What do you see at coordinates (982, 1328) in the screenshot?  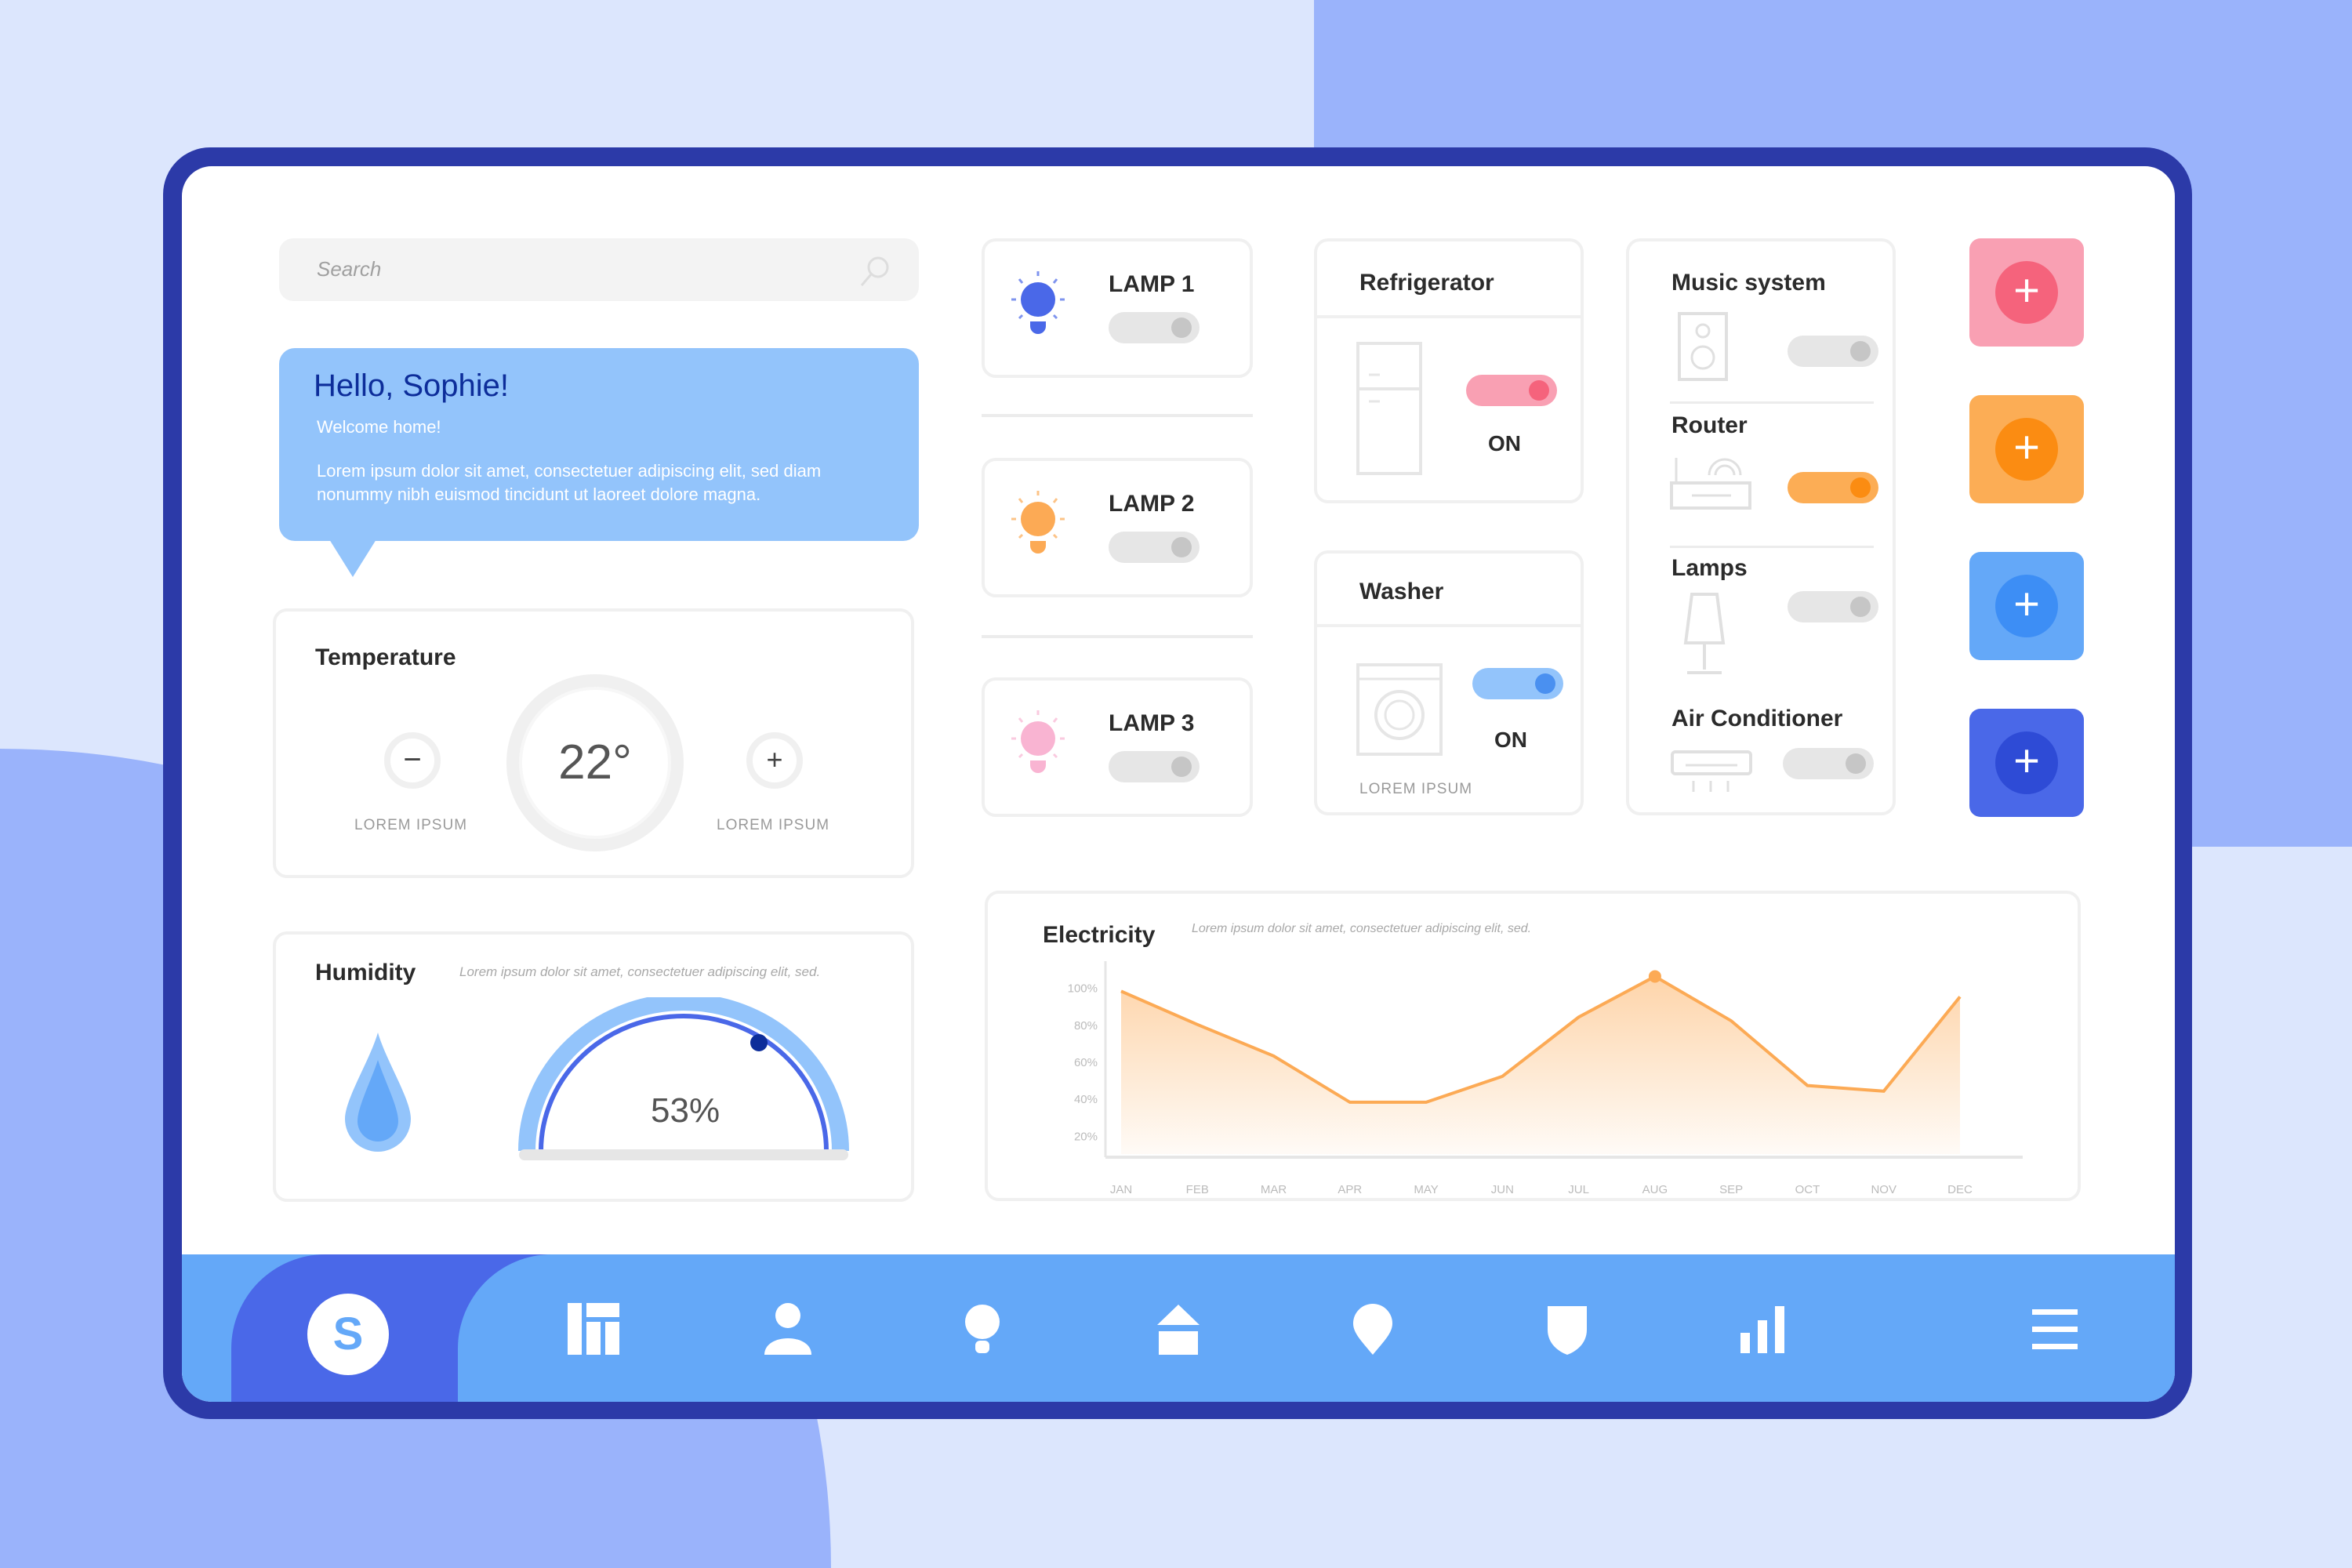 I see `bulb-icon` at bounding box center [982, 1328].